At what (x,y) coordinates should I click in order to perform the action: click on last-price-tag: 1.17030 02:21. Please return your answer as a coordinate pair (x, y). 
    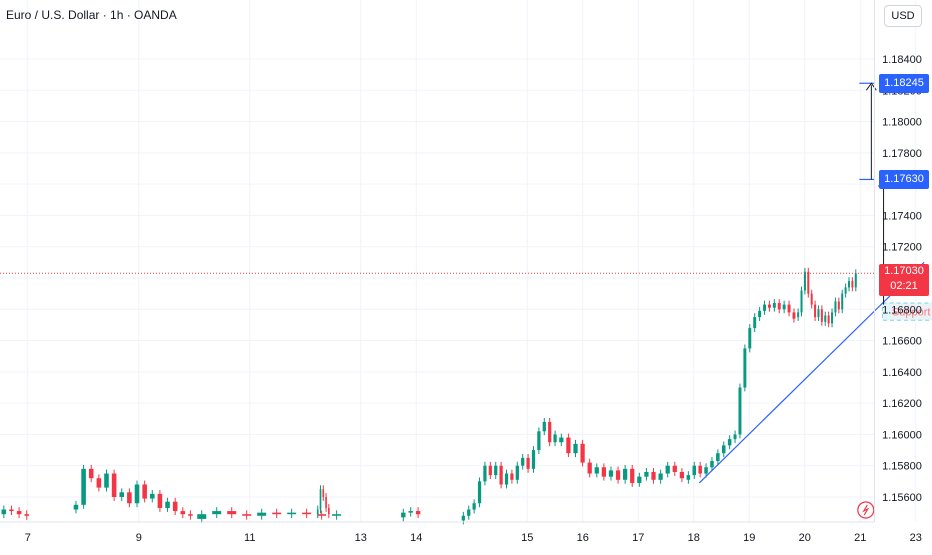
    Looking at the image, I should click on (904, 280).